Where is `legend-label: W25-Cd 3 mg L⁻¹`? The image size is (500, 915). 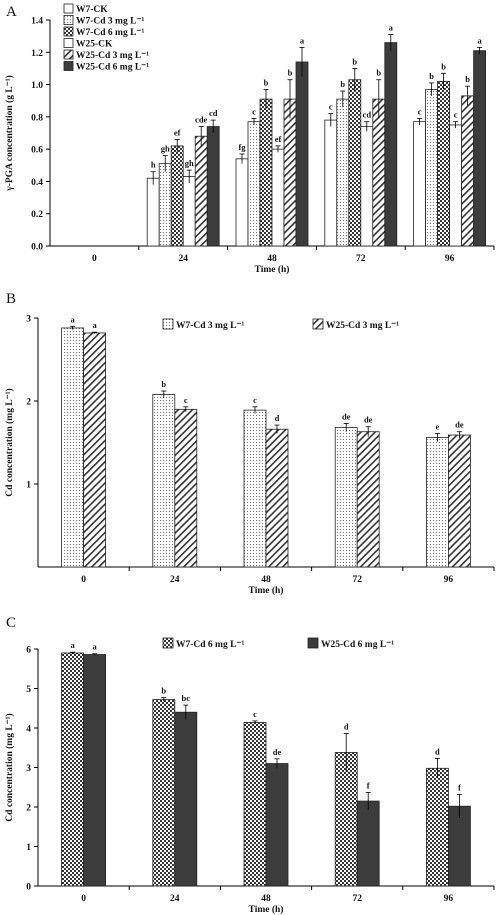 legend-label: W25-Cd 3 mg L⁻¹ is located at coordinates (112, 56).